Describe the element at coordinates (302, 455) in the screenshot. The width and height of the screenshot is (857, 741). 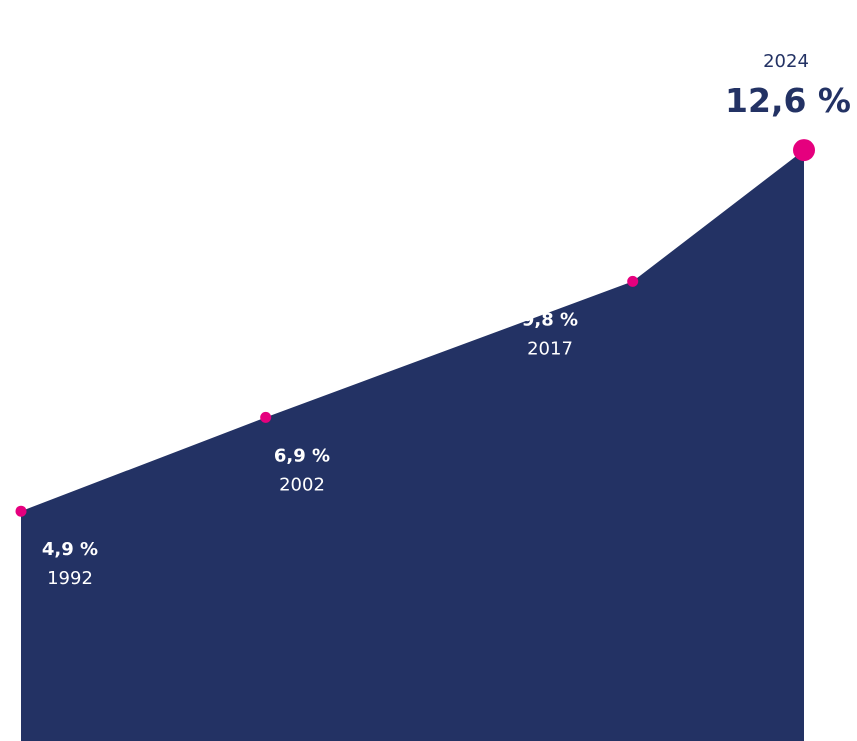
I see `value-label-2002: 6,9 %` at that location.